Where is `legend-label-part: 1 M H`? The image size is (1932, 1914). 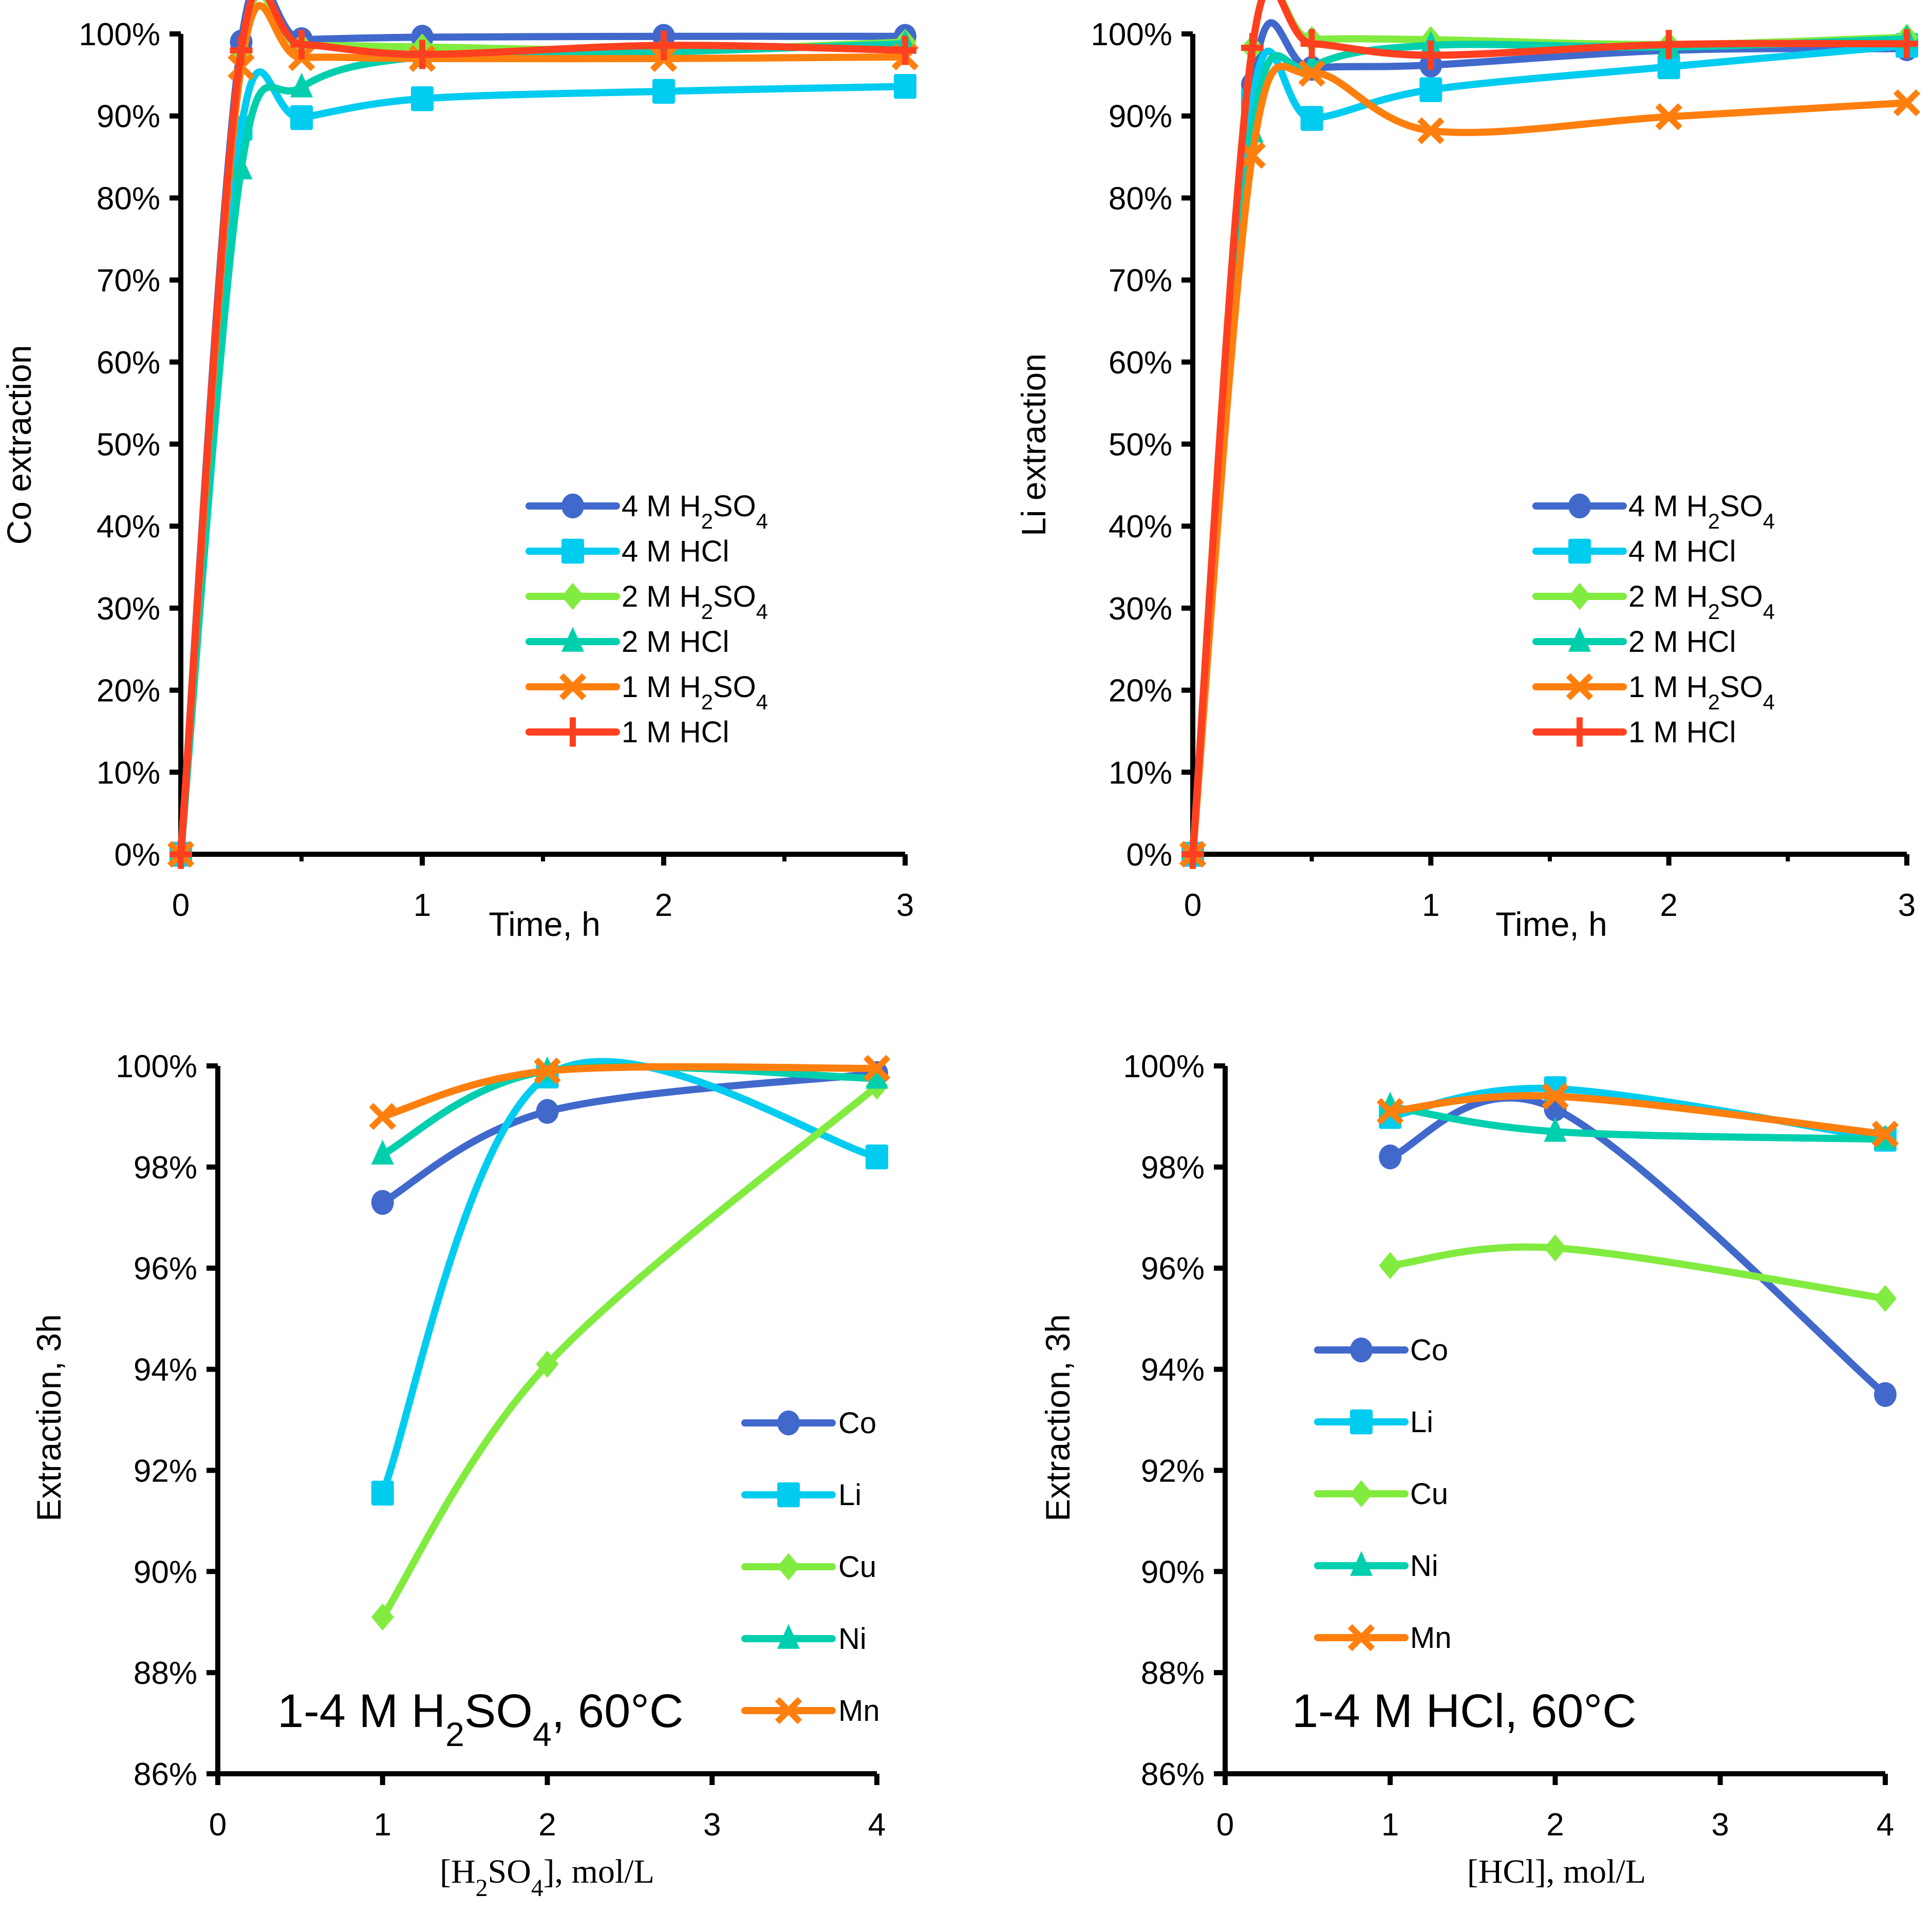 legend-label-part: 1 M H is located at coordinates (661, 687).